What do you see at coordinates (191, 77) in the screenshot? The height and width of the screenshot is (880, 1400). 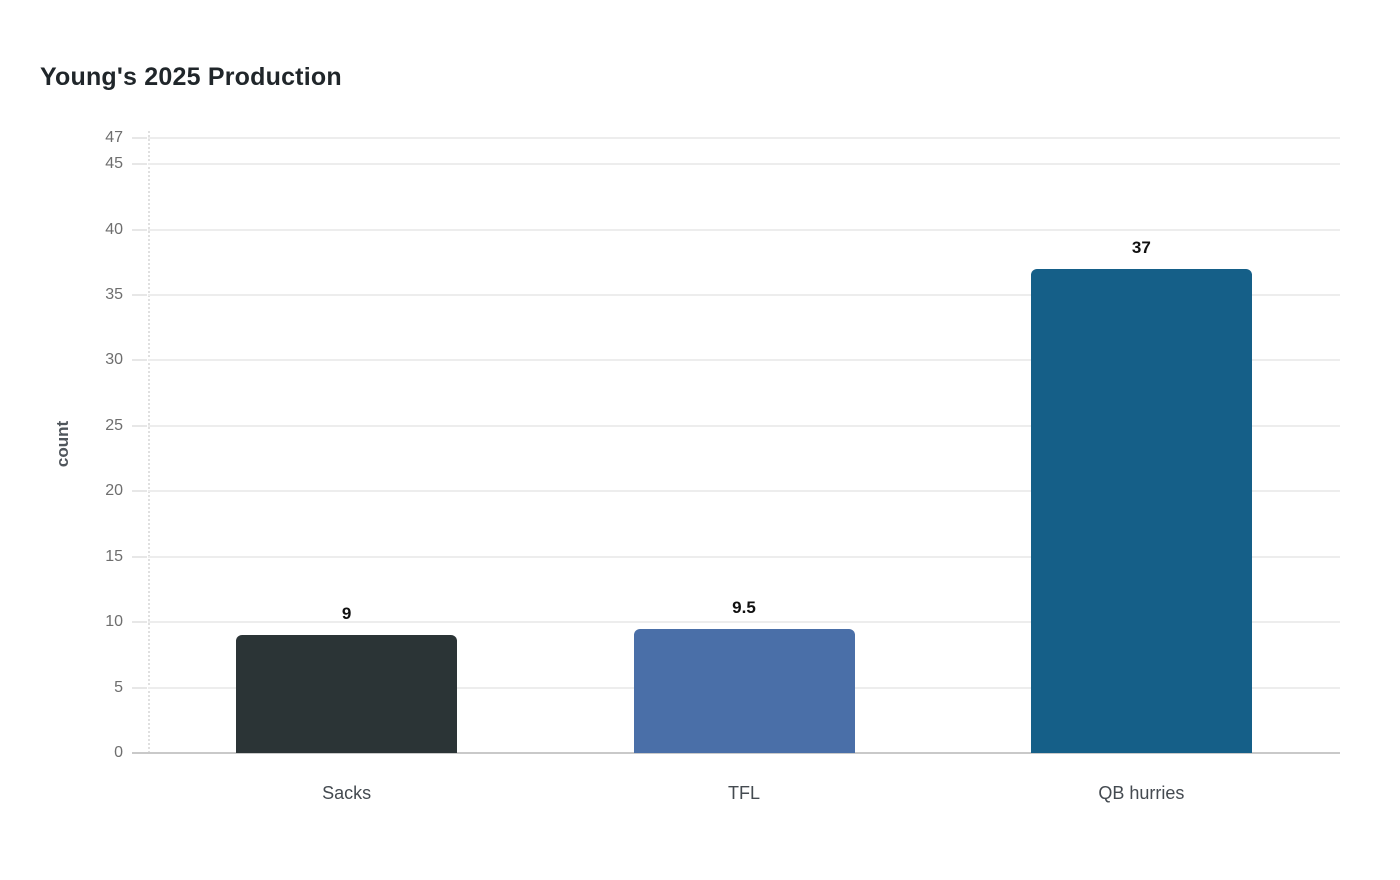 I see `chart-title: Young's 2025 Production` at bounding box center [191, 77].